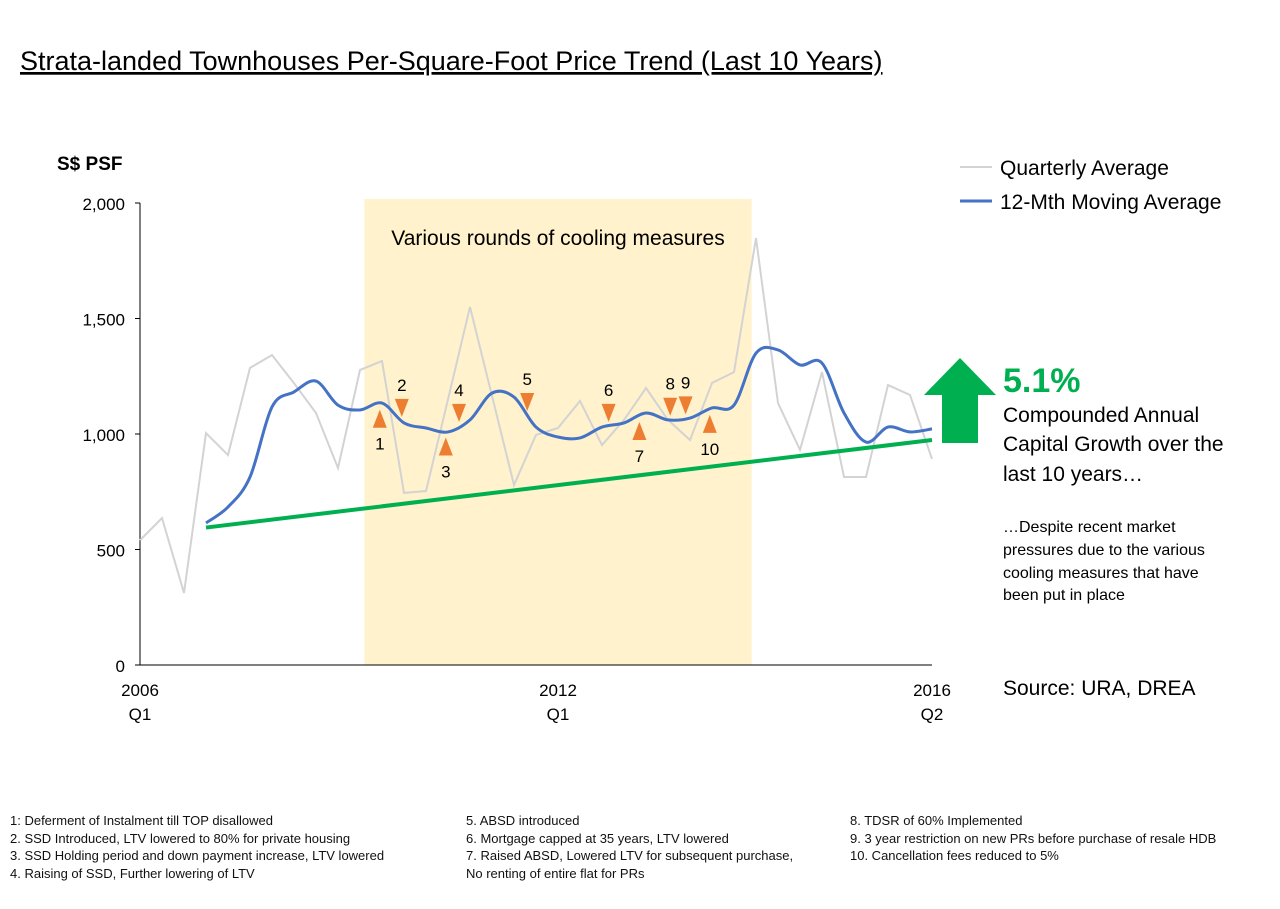 This screenshot has height=909, width=1280. Describe the element at coordinates (669, 384) in the screenshot. I see `marker-label: 8` at that location.